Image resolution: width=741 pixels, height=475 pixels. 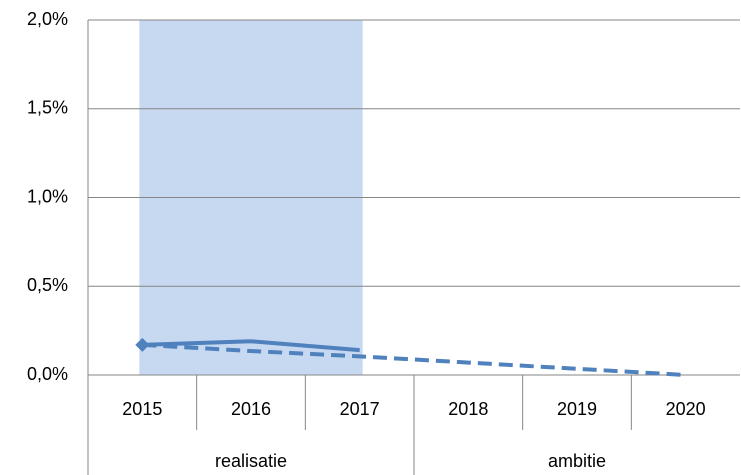 I want to click on y-tick-label: 1,0%, so click(x=47, y=196).